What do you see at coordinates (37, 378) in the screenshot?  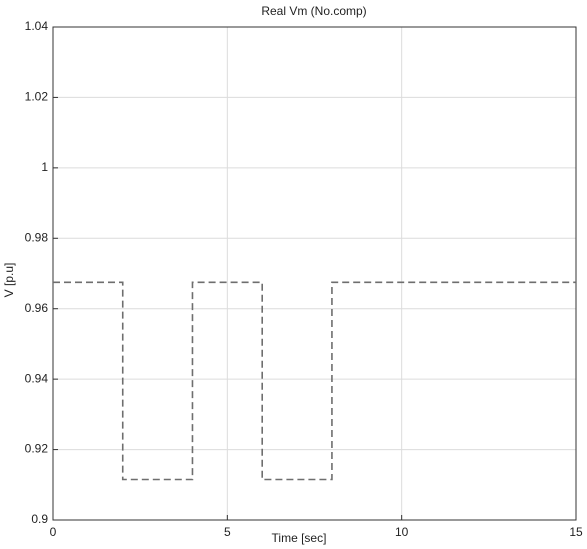 I see `y-tick-label: 0.94` at bounding box center [37, 378].